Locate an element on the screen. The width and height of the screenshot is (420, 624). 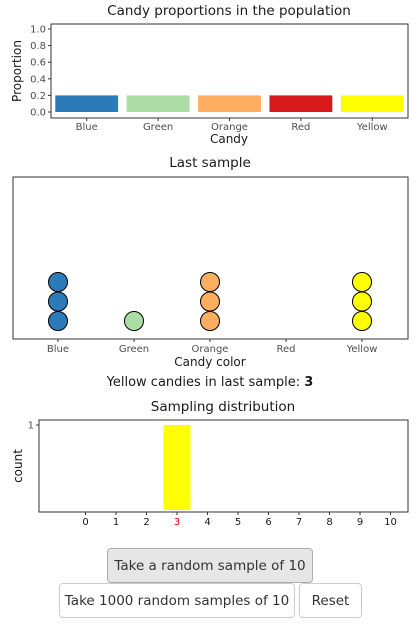
dist-xtick-label-7: 7 is located at coordinates (299, 522).